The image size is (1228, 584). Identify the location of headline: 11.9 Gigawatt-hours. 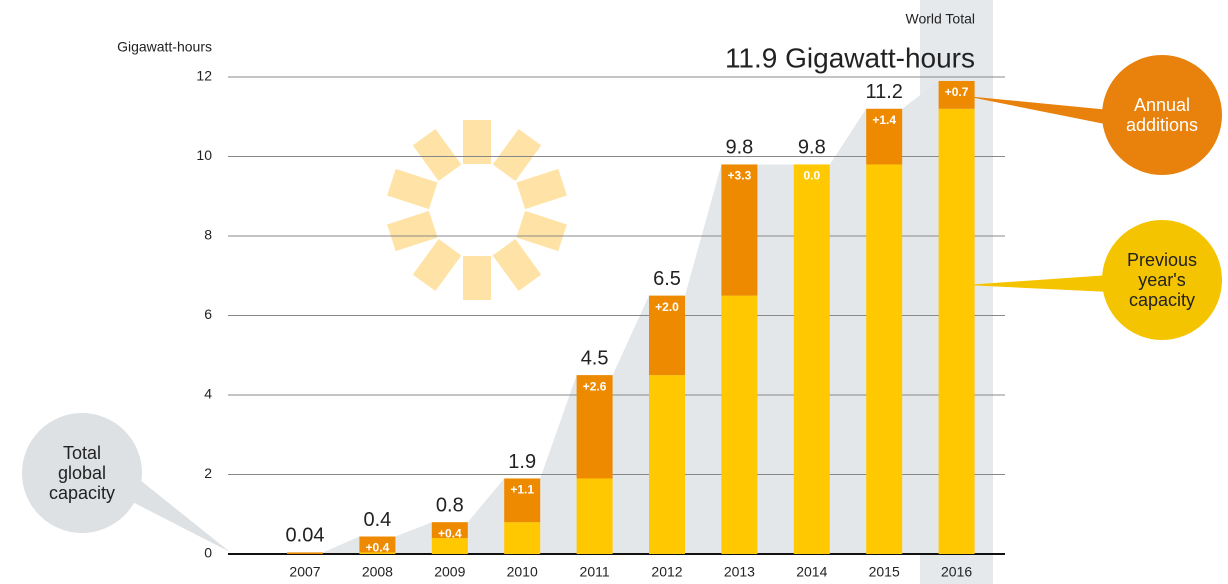
(850, 57).